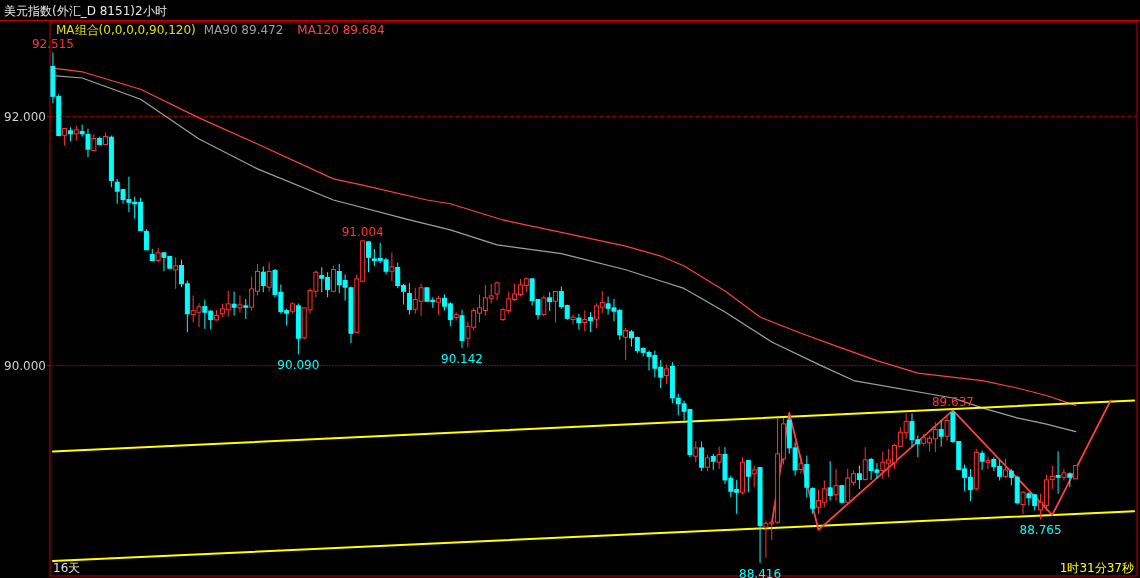 This screenshot has width=1140, height=578. What do you see at coordinates (67, 568) in the screenshot?
I see `annotation: 16天` at bounding box center [67, 568].